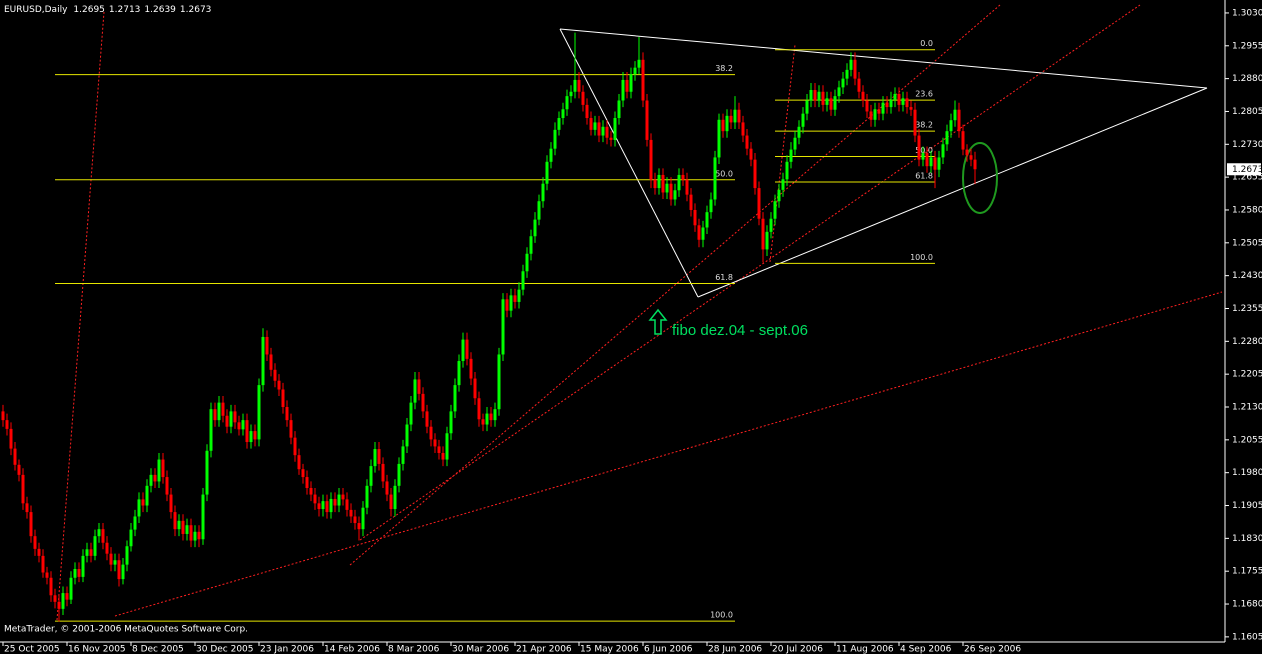  Describe the element at coordinates (414, 649) in the screenshot. I see `x-tick-label: 8 Mar 2006` at that location.